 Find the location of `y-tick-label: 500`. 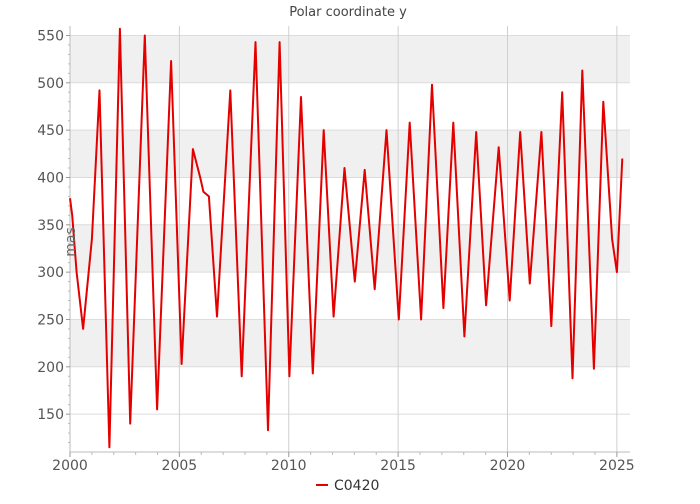

y-tick-label: 500 is located at coordinates (50, 84).